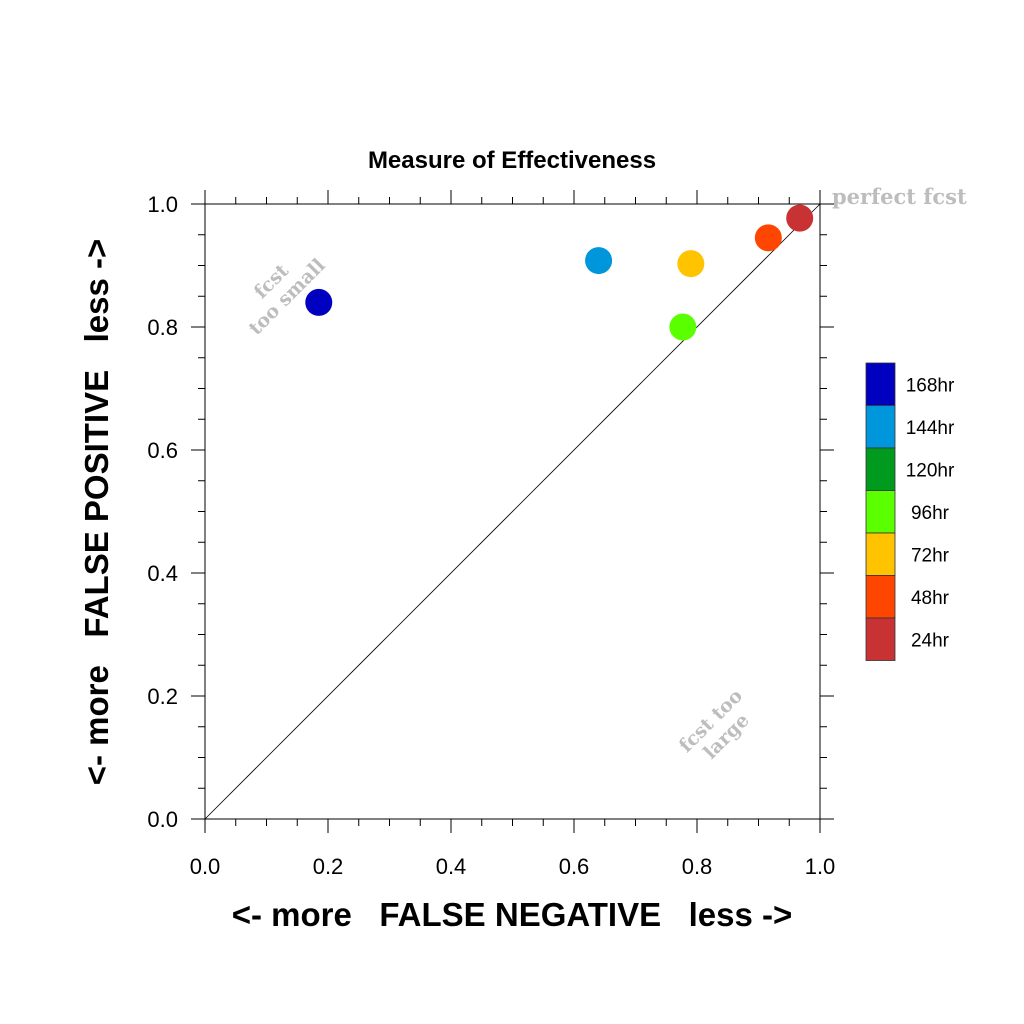 This screenshot has height=1024, width=1024. What do you see at coordinates (930, 598) in the screenshot?
I see `legend-label-48hr: 48hr` at bounding box center [930, 598].